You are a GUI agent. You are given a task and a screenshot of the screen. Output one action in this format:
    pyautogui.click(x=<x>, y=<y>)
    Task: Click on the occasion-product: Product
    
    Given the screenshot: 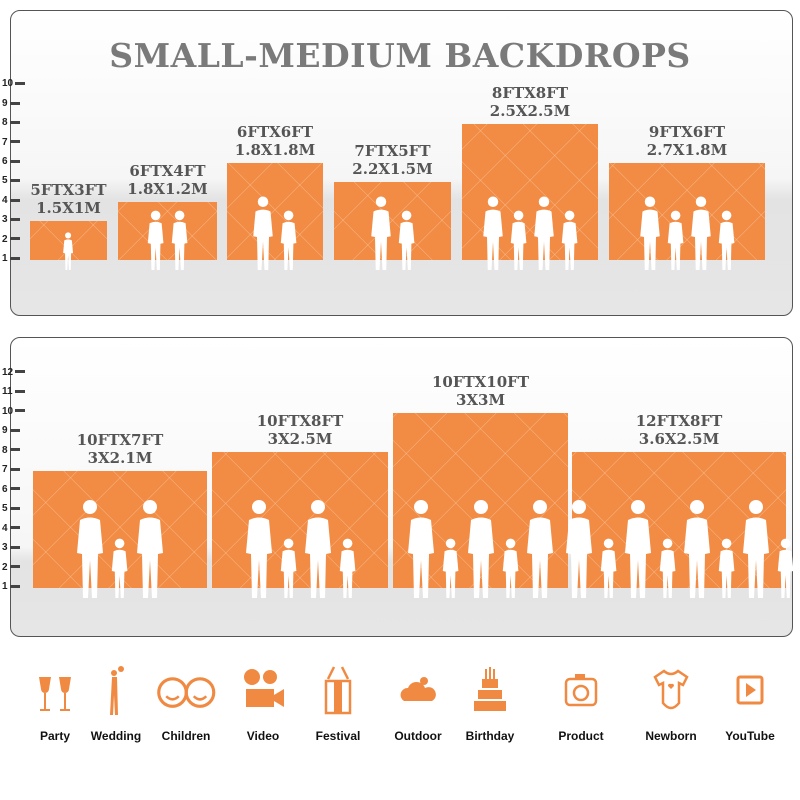 What is the action you would take?
    pyautogui.click(x=581, y=704)
    